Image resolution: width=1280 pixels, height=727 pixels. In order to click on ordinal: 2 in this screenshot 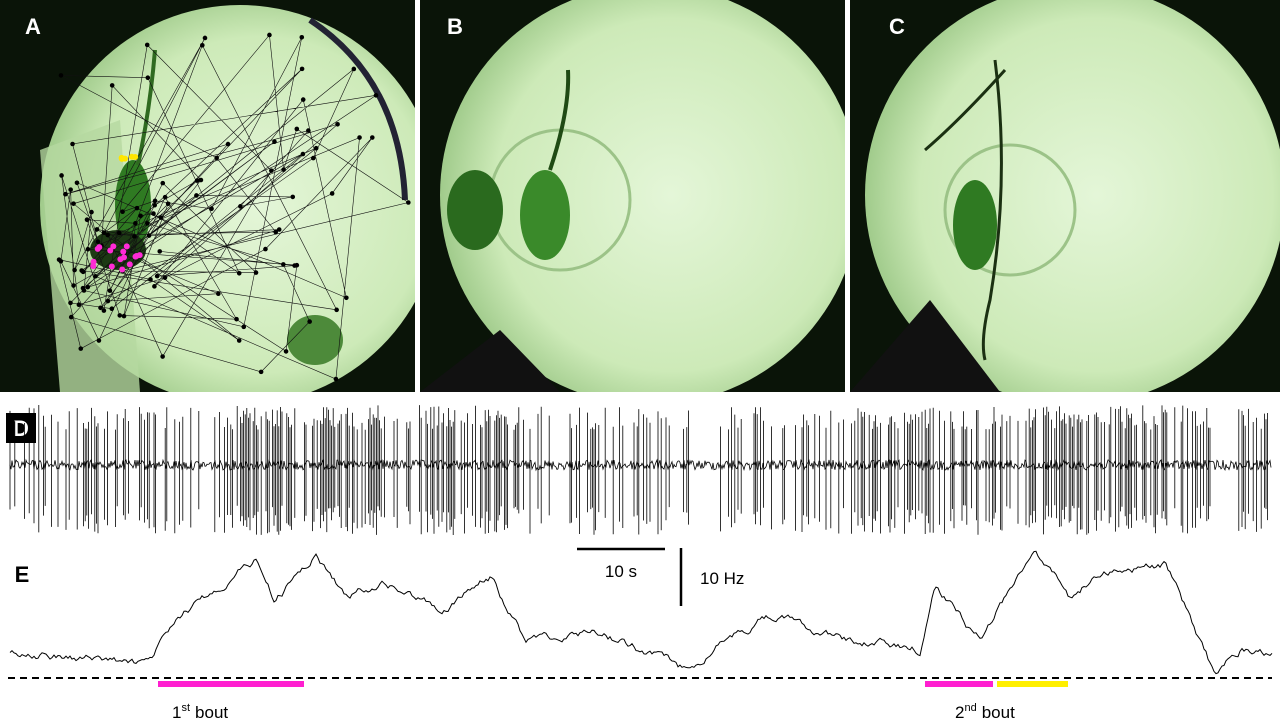, I will do `click(959, 712)`.